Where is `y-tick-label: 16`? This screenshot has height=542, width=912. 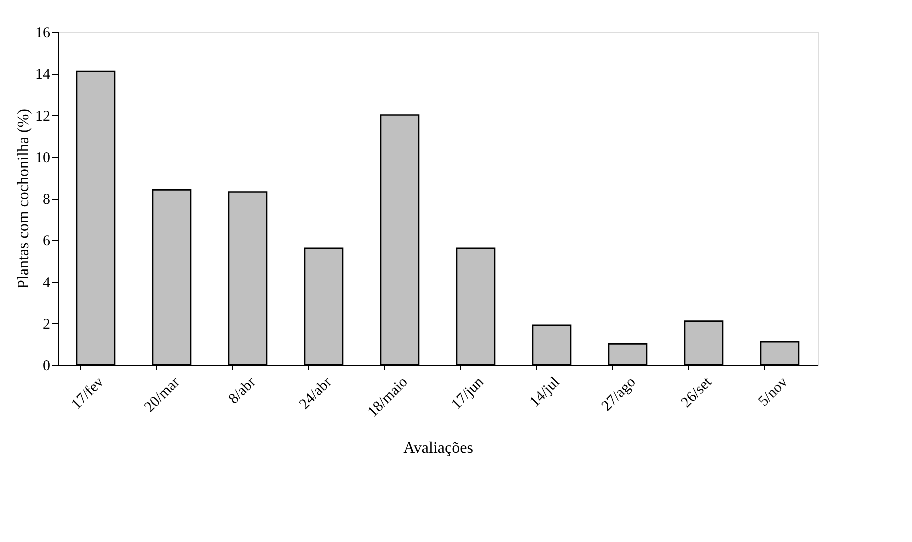
y-tick-label: 16 is located at coordinates (43, 34).